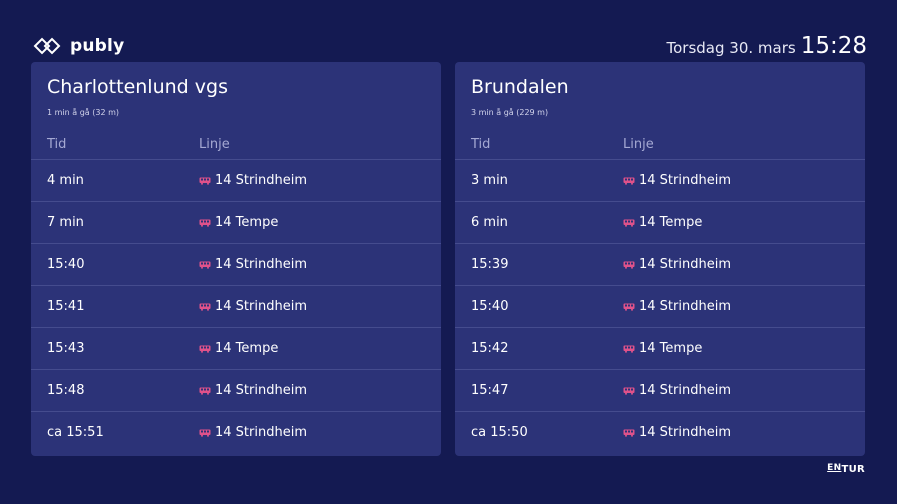 This screenshot has height=504, width=897. I want to click on departure-time: 6 min, so click(489, 222).